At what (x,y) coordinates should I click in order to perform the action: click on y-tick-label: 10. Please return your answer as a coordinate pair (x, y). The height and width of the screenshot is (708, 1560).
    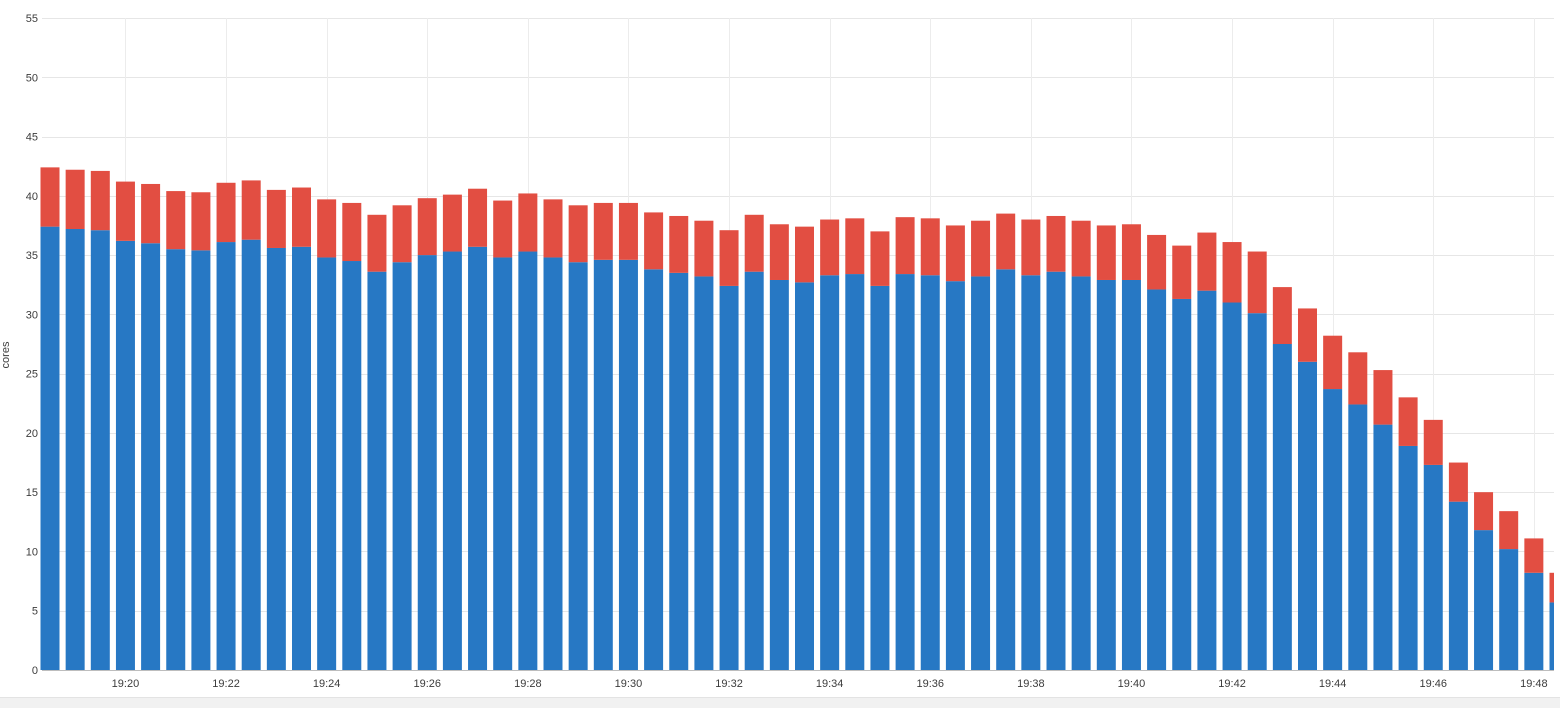
    Looking at the image, I should click on (32, 552).